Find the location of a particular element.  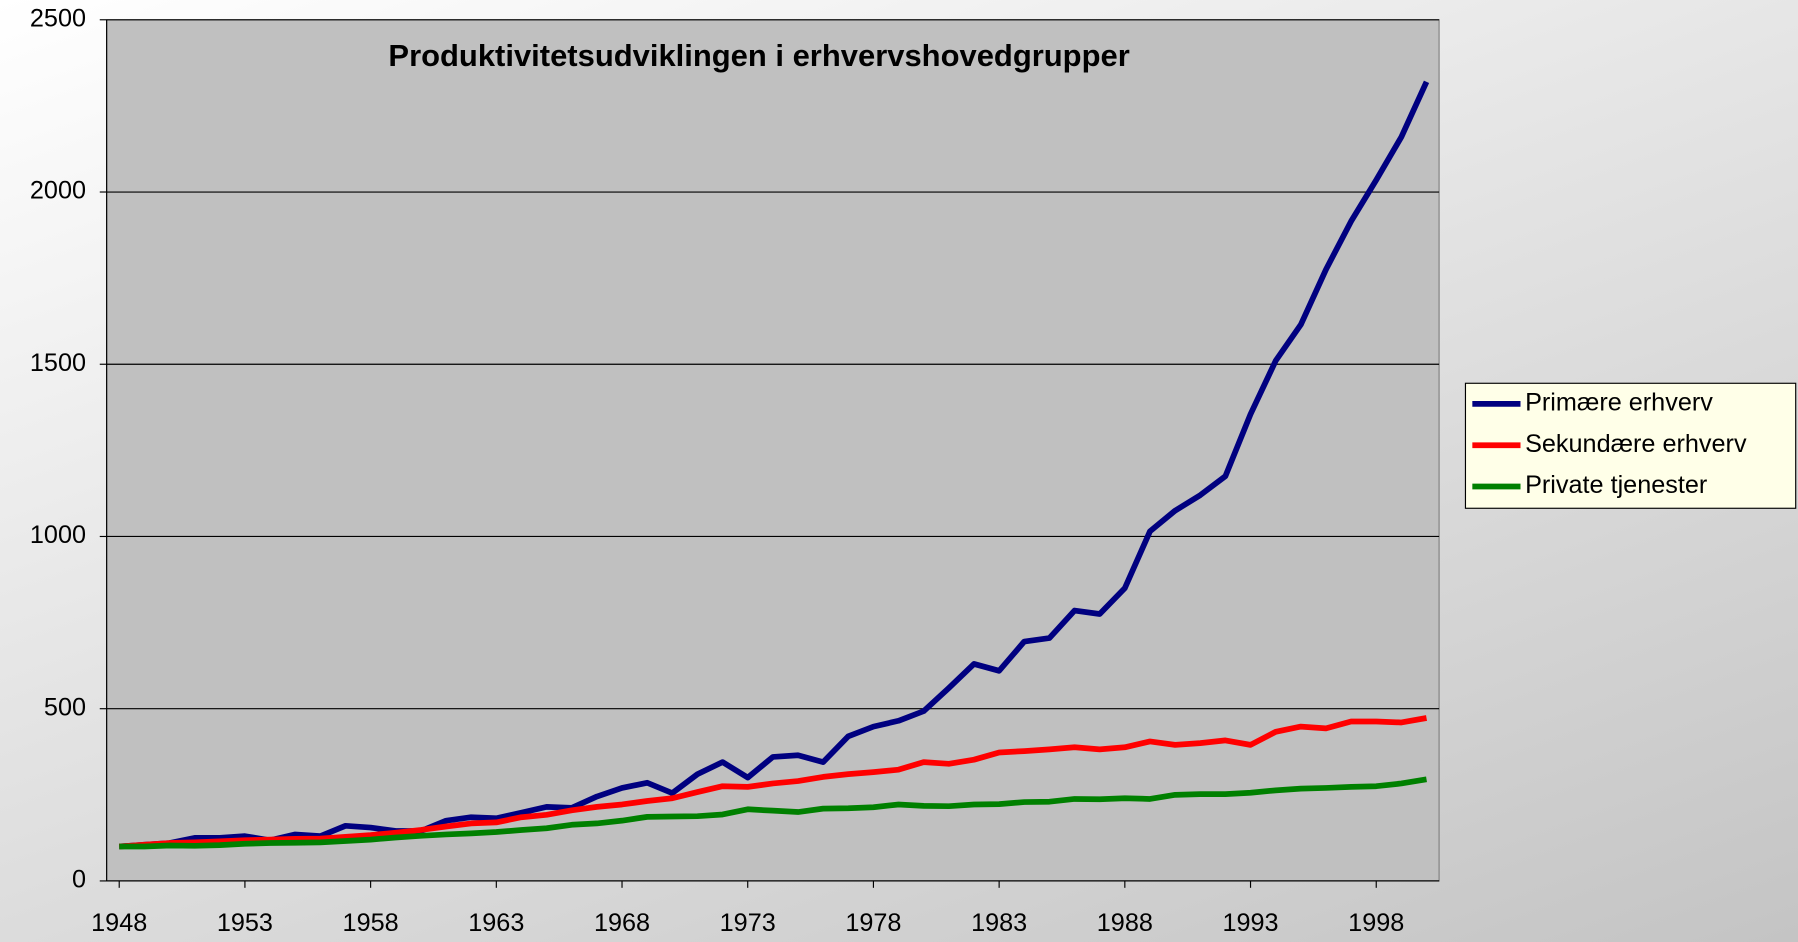

x-tick-label: 1968 is located at coordinates (622, 923).